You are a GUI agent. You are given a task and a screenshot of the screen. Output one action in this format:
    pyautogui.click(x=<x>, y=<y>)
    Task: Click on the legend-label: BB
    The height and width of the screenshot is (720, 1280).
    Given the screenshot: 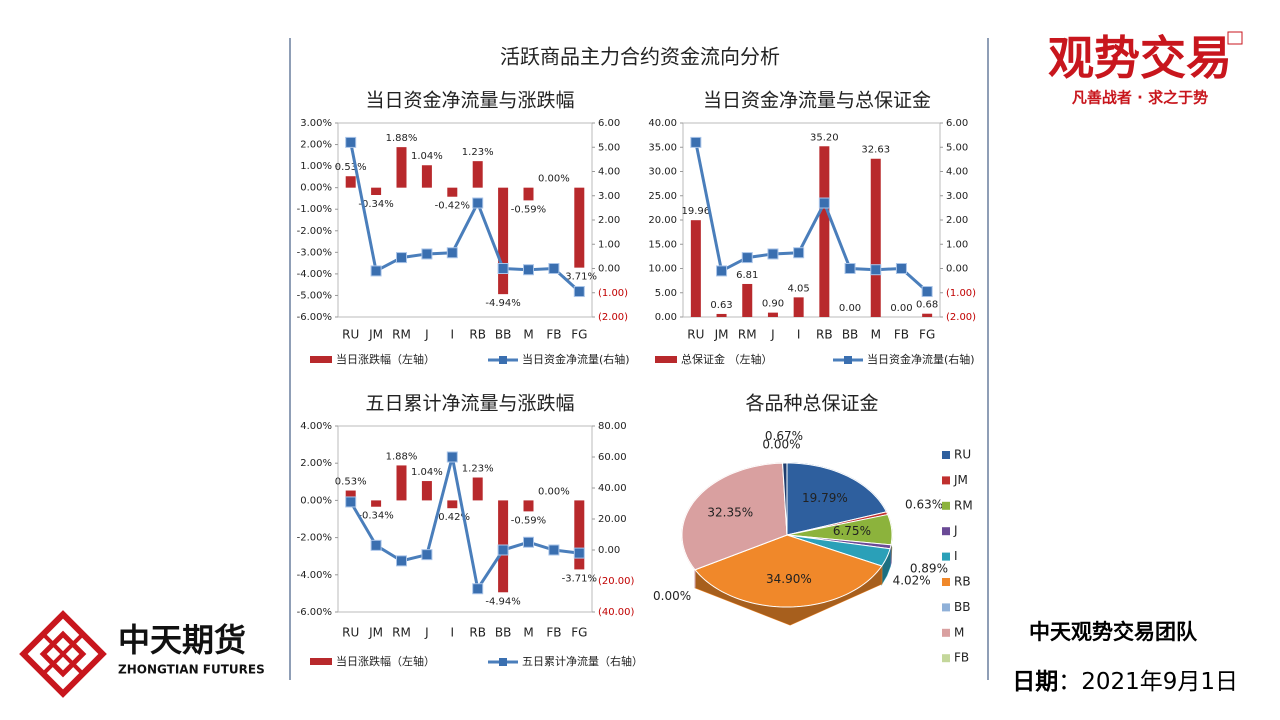 What is the action you would take?
    pyautogui.click(x=962, y=607)
    